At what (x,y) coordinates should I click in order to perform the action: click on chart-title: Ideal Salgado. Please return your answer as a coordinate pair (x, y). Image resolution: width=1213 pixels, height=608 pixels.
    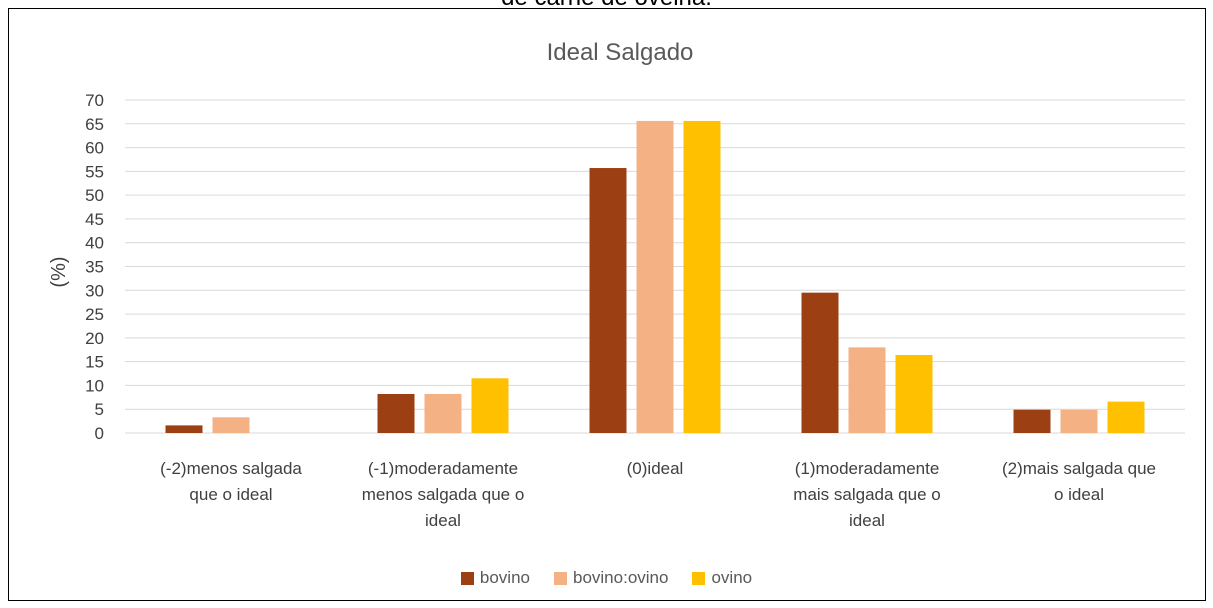
    Looking at the image, I should click on (620, 52).